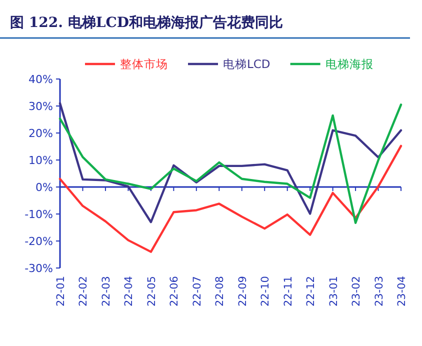  I want to click on y-tick-label: 40%, so click(40, 79).